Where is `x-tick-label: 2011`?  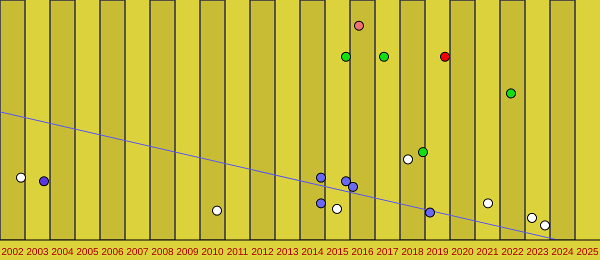 x-tick-label: 2011 is located at coordinates (237, 252).